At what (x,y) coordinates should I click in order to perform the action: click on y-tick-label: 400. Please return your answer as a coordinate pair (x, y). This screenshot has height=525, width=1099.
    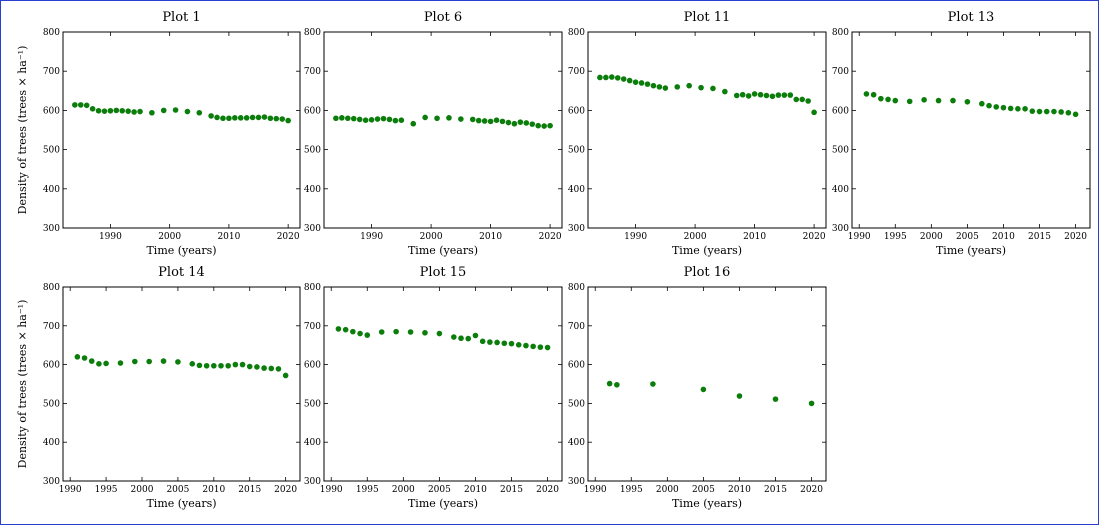
    Looking at the image, I should click on (312, 443).